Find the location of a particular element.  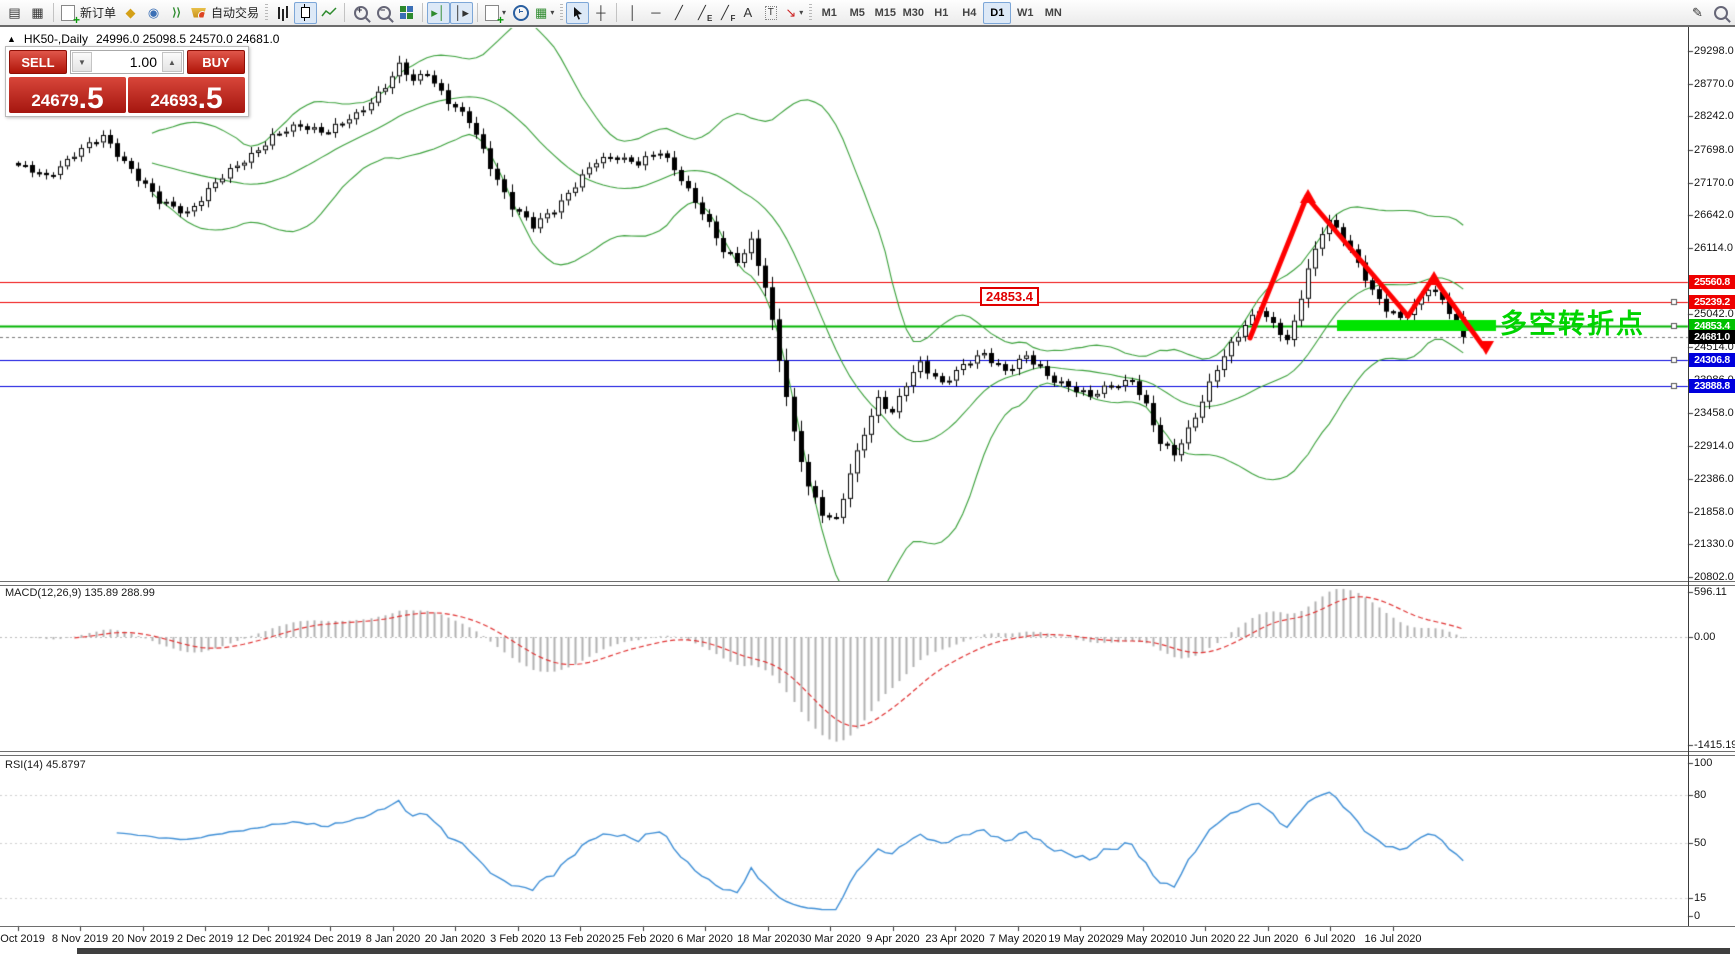

timeframe-m1: M1 is located at coordinates (829, 12).